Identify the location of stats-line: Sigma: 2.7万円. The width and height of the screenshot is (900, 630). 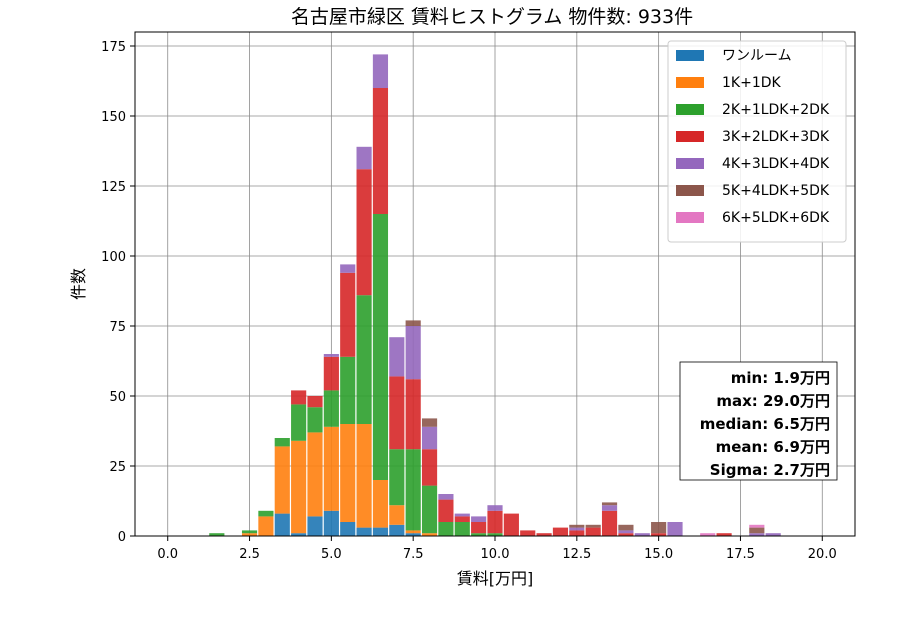
(770, 470).